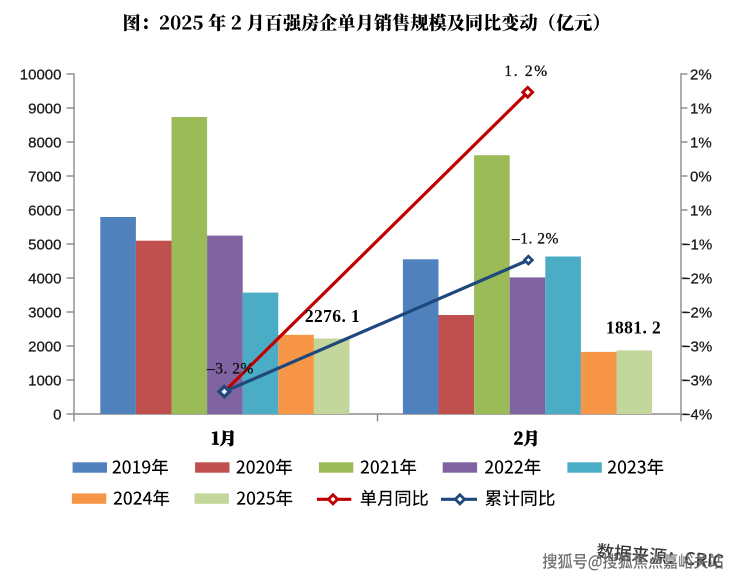  I want to click on svg-text: 1000, so click(44, 380).